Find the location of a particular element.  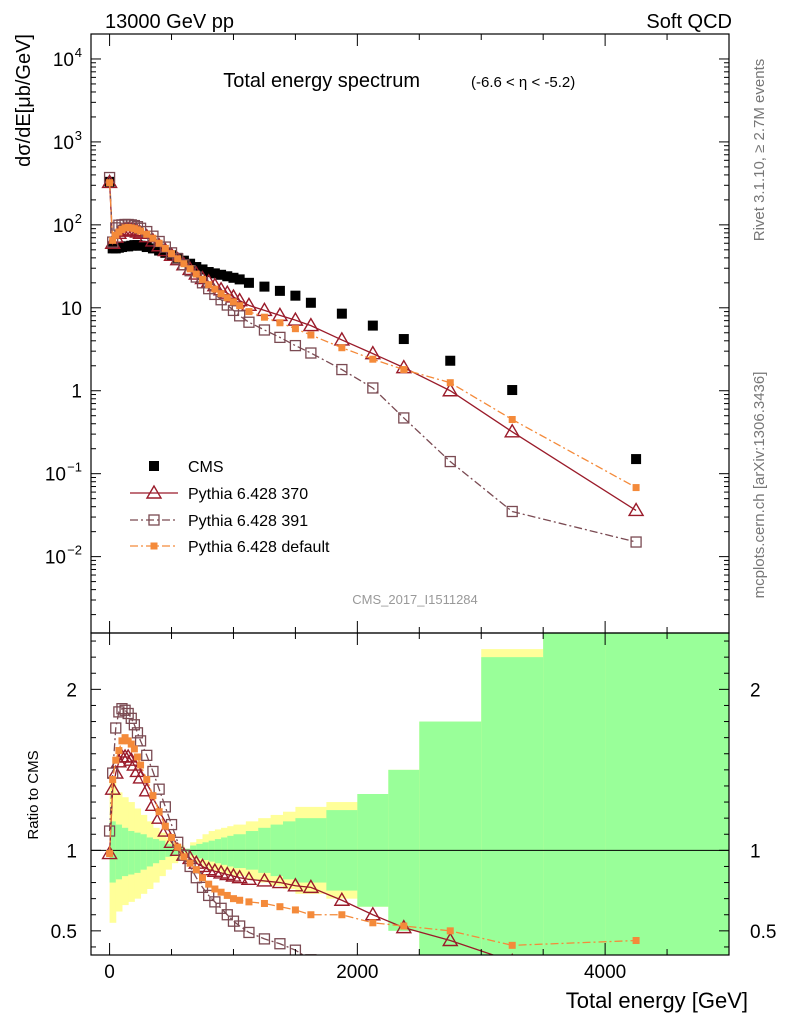

chart-title-suffix: (-6.6 < η < -5.2) is located at coordinates (523, 82).